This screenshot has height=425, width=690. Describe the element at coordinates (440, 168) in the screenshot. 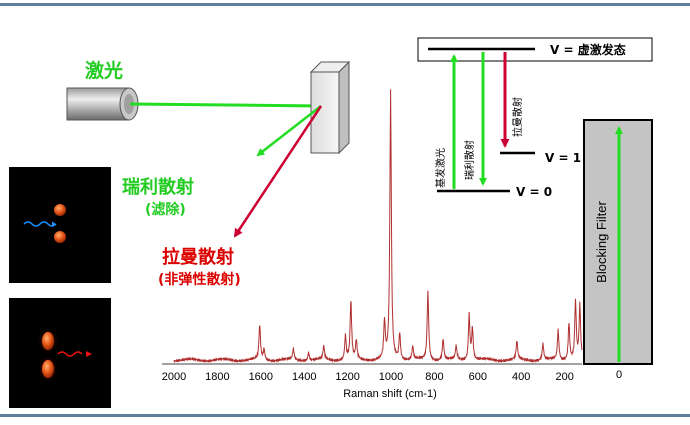

I see `excitation-label: 基发激光` at that location.